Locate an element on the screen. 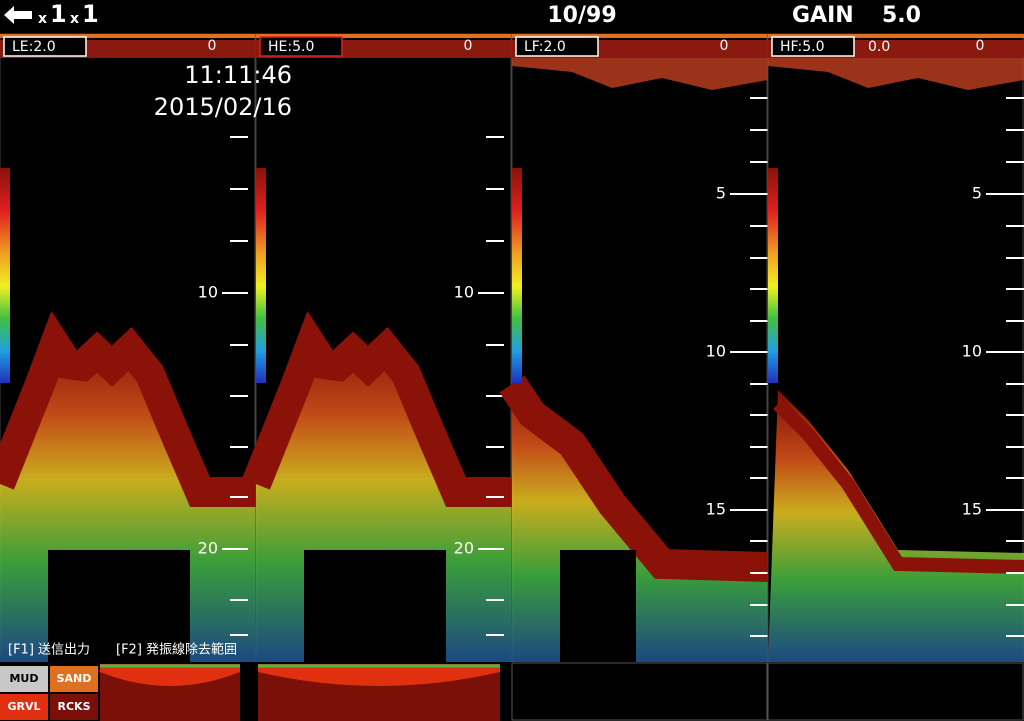 This screenshot has height=721, width=1024. bottom-type-label: GRVL is located at coordinates (23, 706).